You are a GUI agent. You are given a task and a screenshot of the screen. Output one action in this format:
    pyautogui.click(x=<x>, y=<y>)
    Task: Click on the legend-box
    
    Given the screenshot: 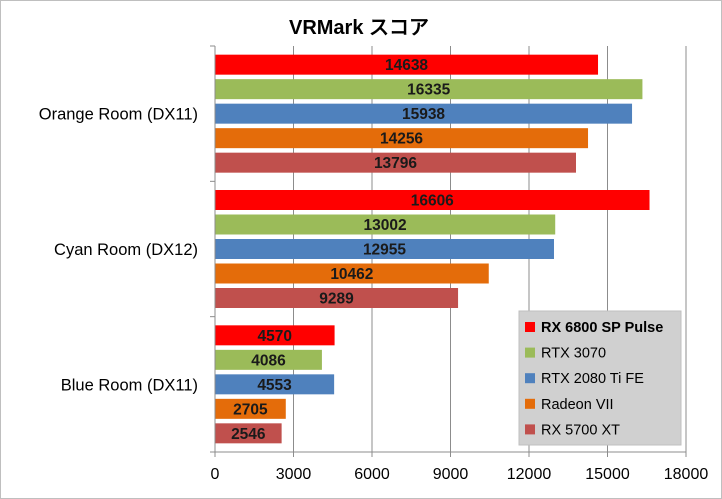 What is the action you would take?
    pyautogui.click(x=600, y=378)
    